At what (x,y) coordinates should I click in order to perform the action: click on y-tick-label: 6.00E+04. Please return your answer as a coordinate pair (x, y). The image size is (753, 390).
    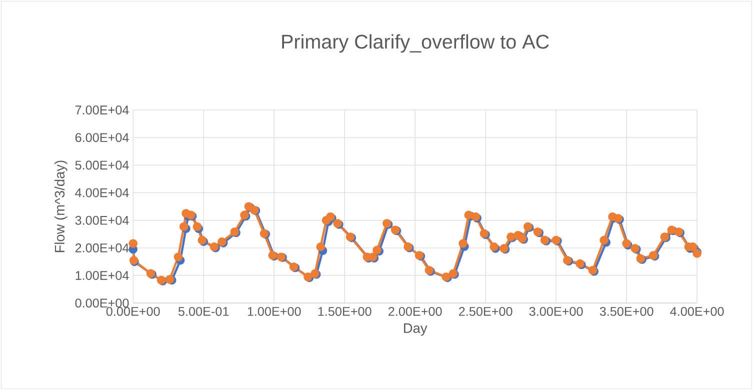
    Looking at the image, I should click on (102, 137).